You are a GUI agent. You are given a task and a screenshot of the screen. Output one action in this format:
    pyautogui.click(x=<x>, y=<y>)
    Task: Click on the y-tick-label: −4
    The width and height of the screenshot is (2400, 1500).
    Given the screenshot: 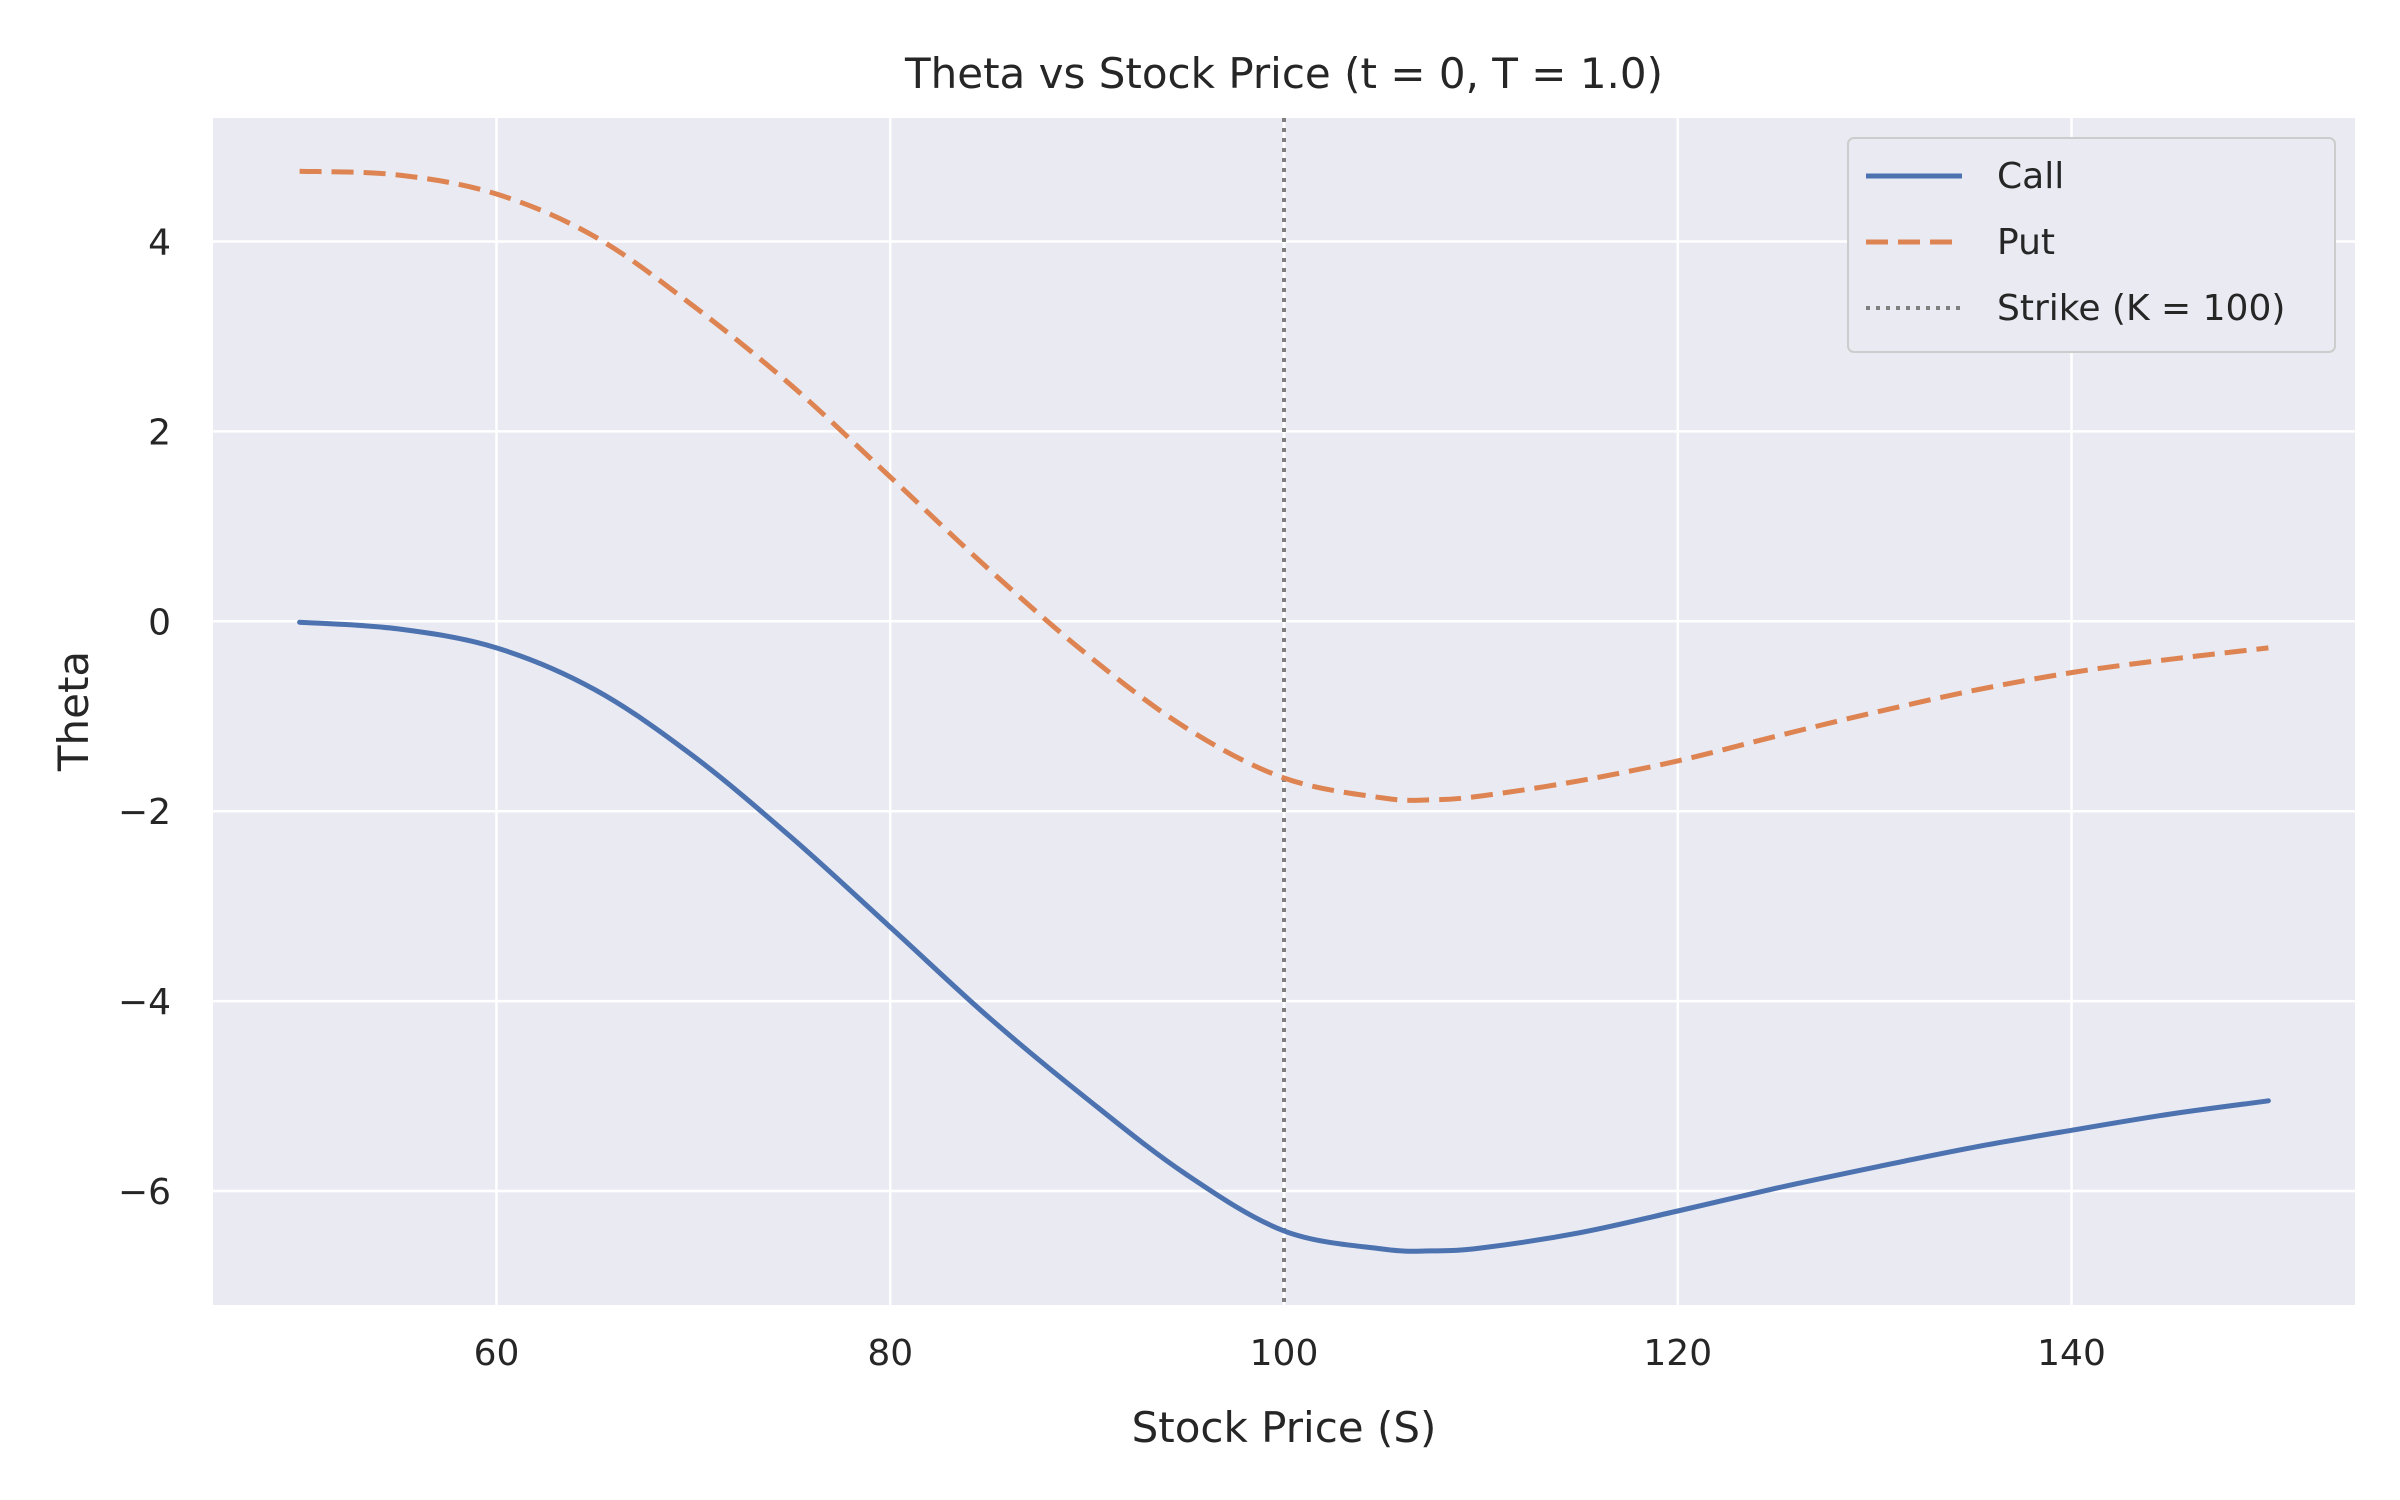 What is the action you would take?
    pyautogui.click(x=144, y=1002)
    